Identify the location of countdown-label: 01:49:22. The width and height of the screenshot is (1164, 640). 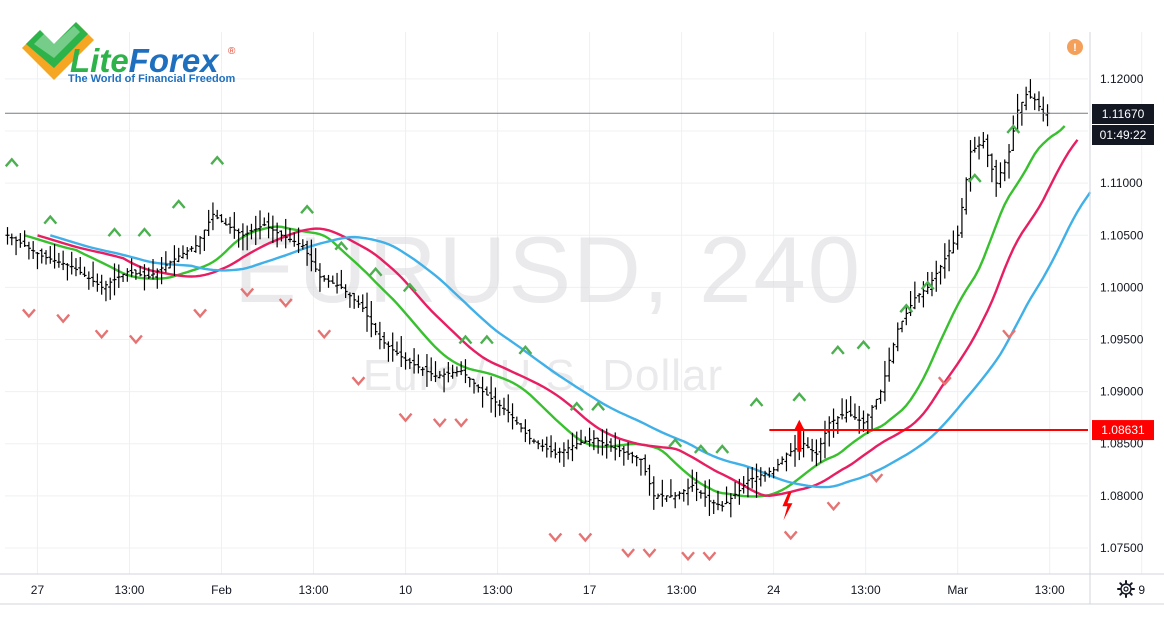
(1123, 135).